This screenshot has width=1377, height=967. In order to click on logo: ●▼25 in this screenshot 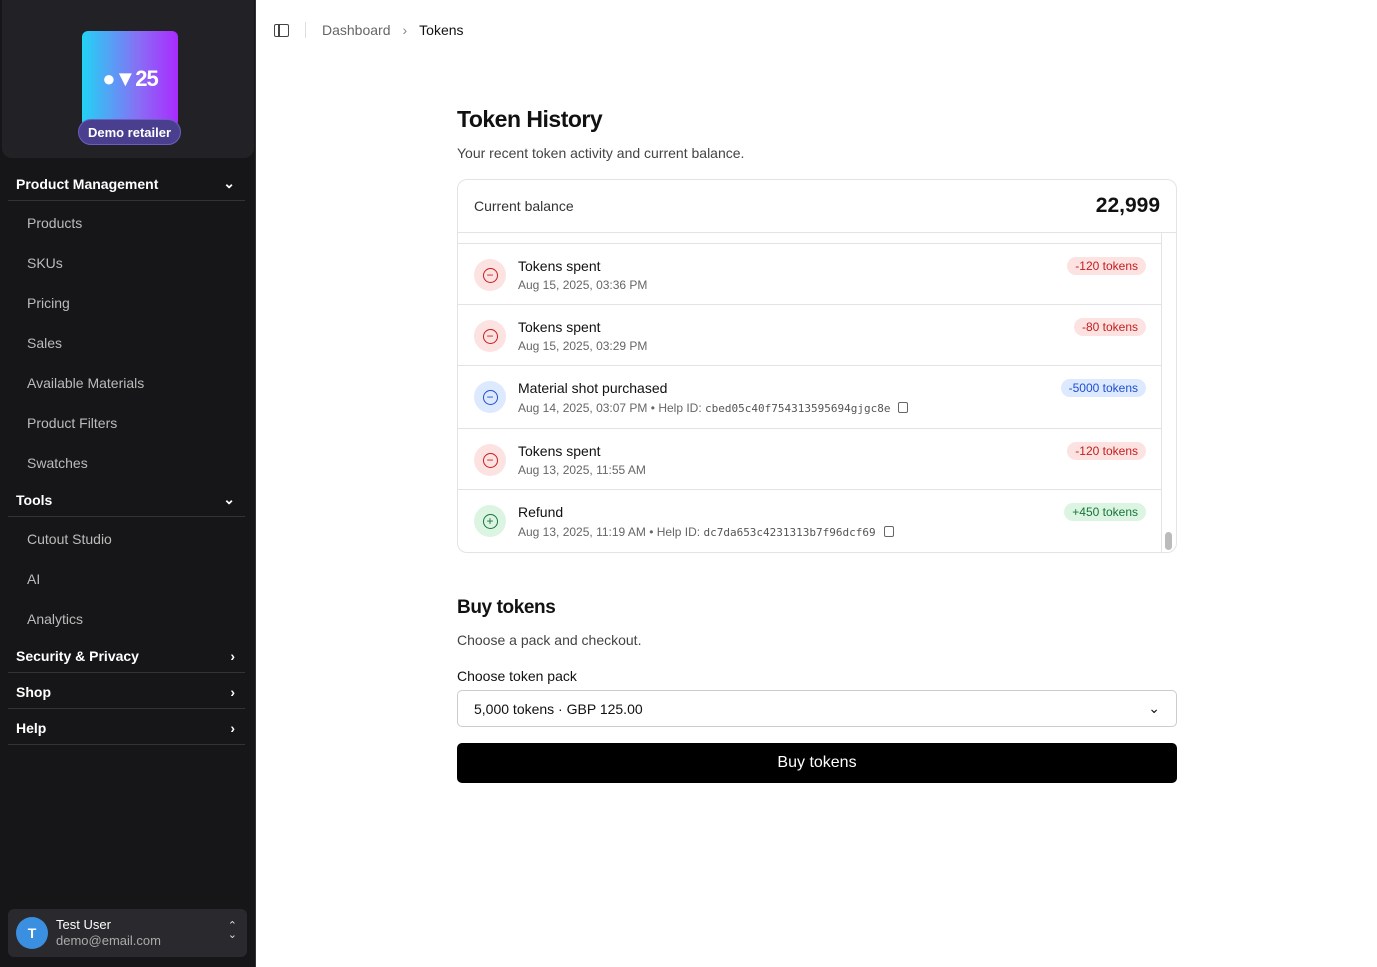, I will do `click(130, 79)`.